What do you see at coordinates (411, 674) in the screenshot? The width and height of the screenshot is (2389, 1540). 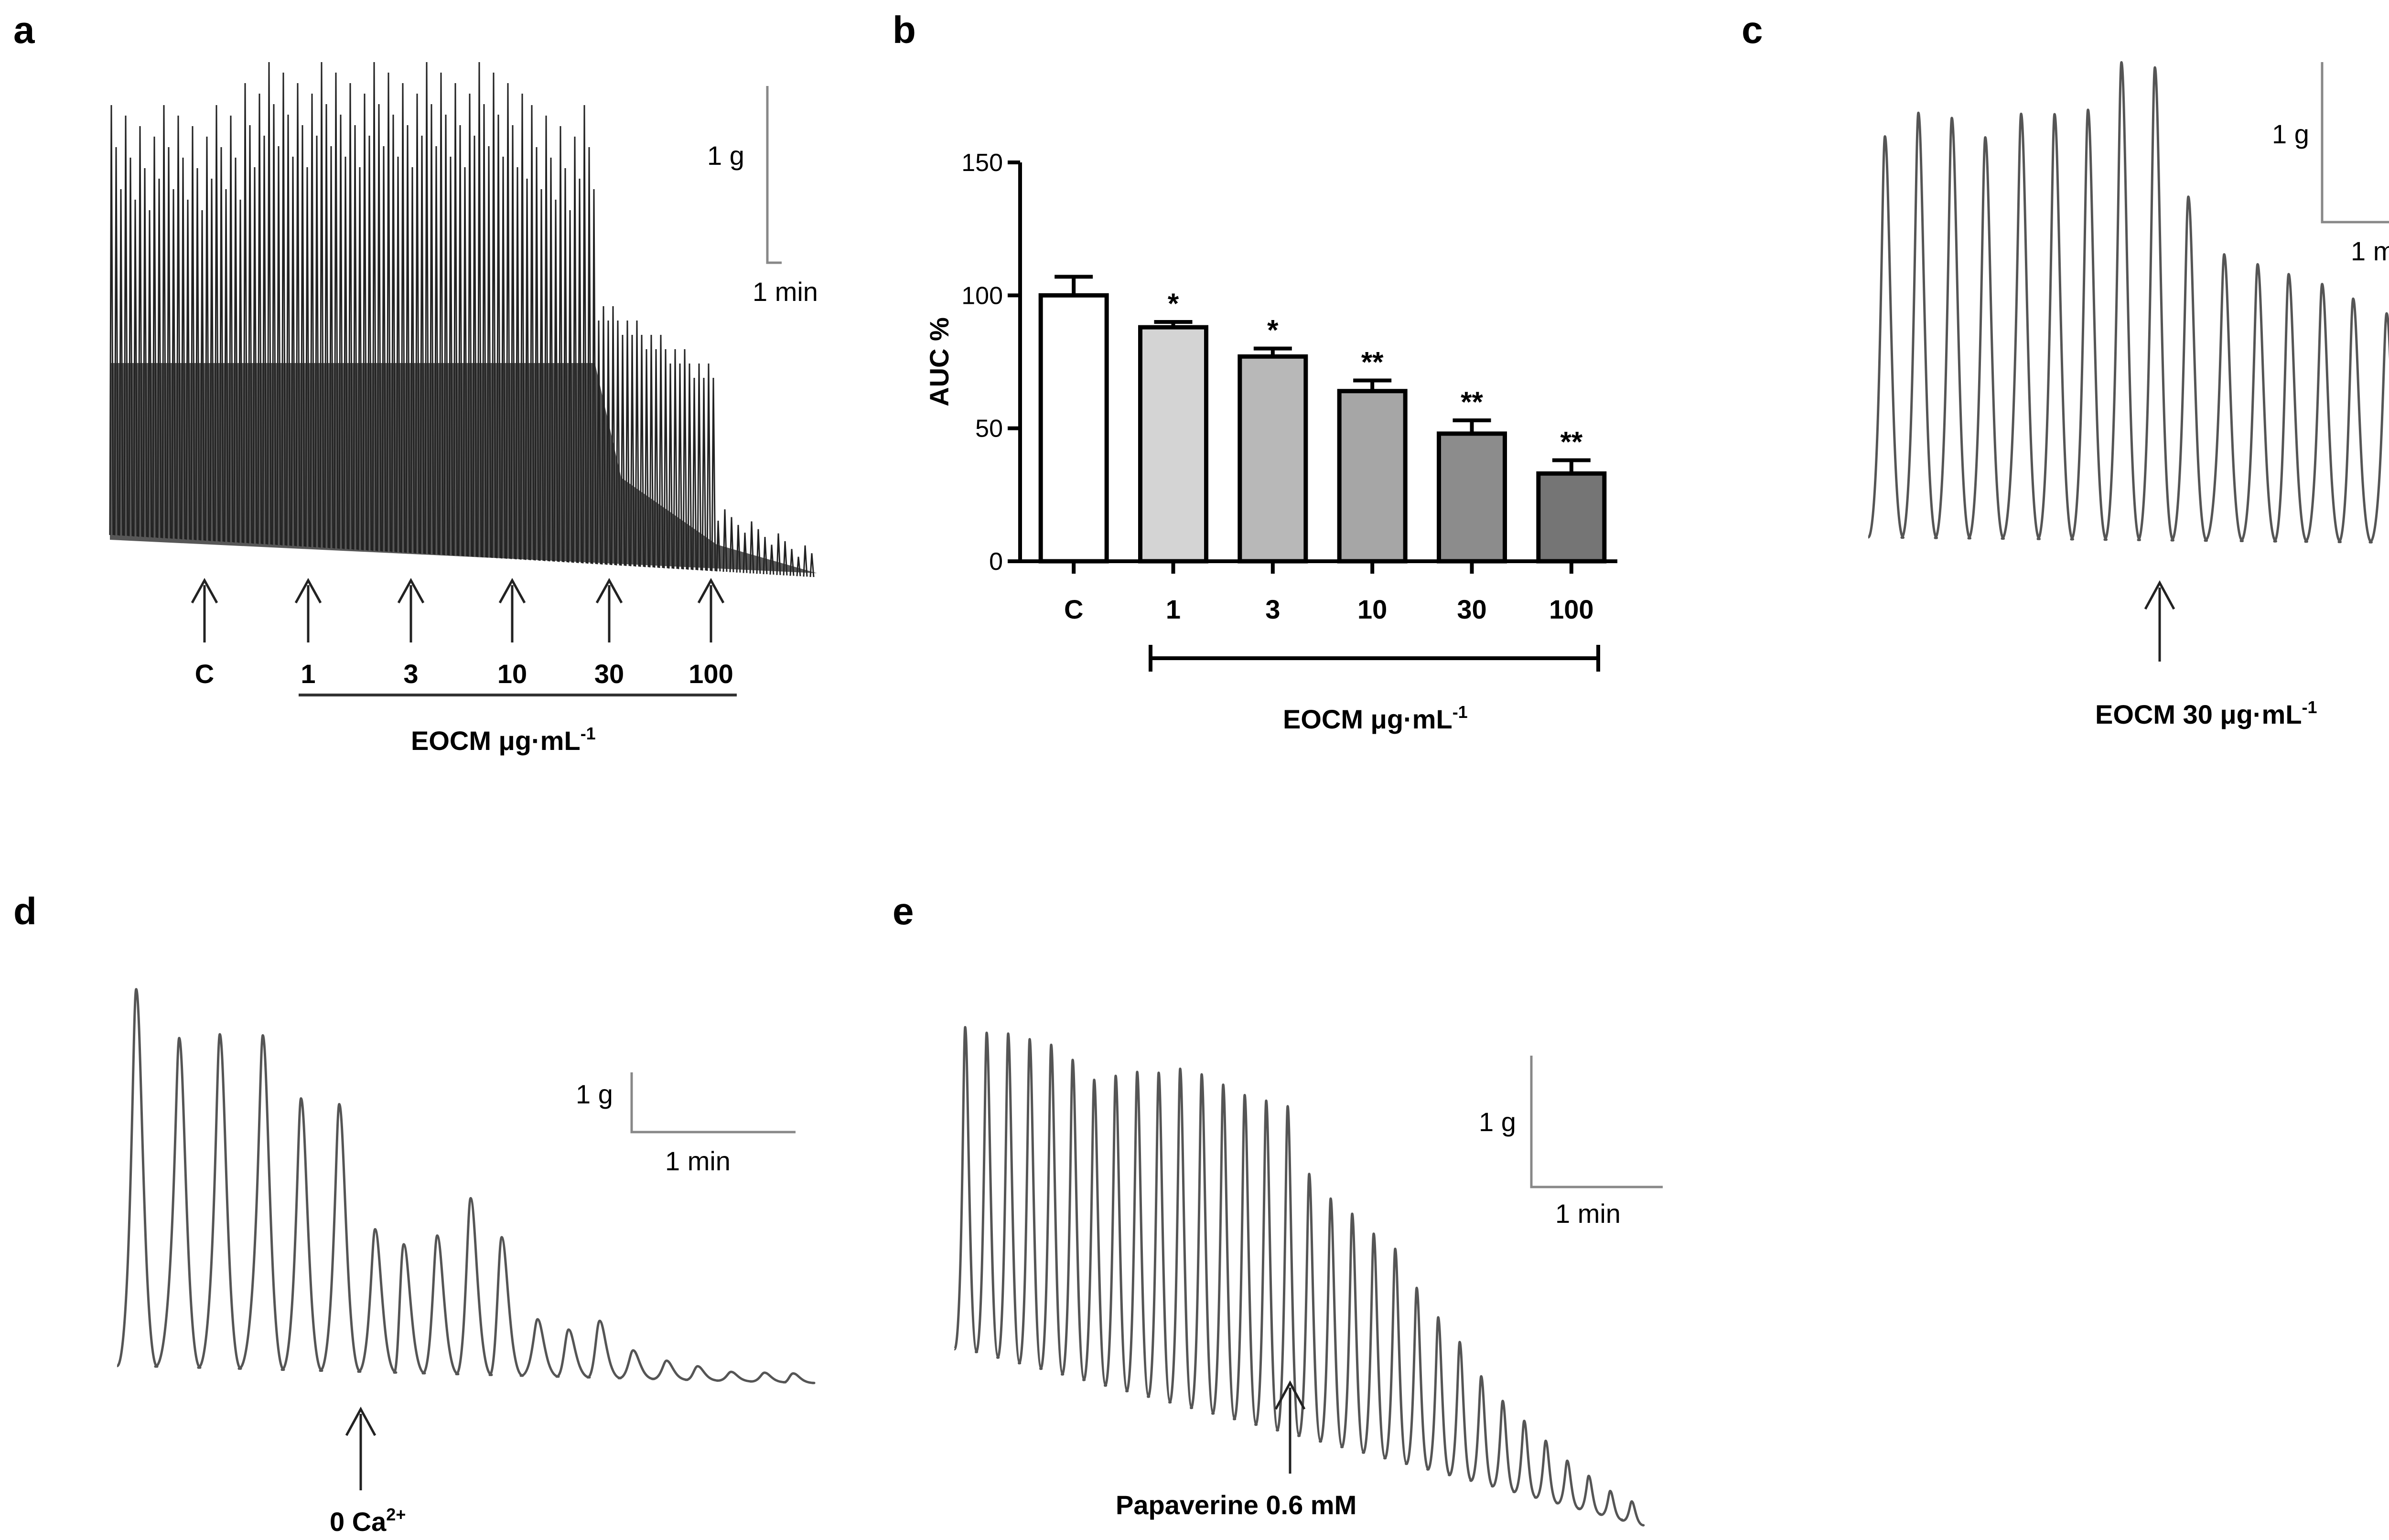 I see `arrow-label: 3` at bounding box center [411, 674].